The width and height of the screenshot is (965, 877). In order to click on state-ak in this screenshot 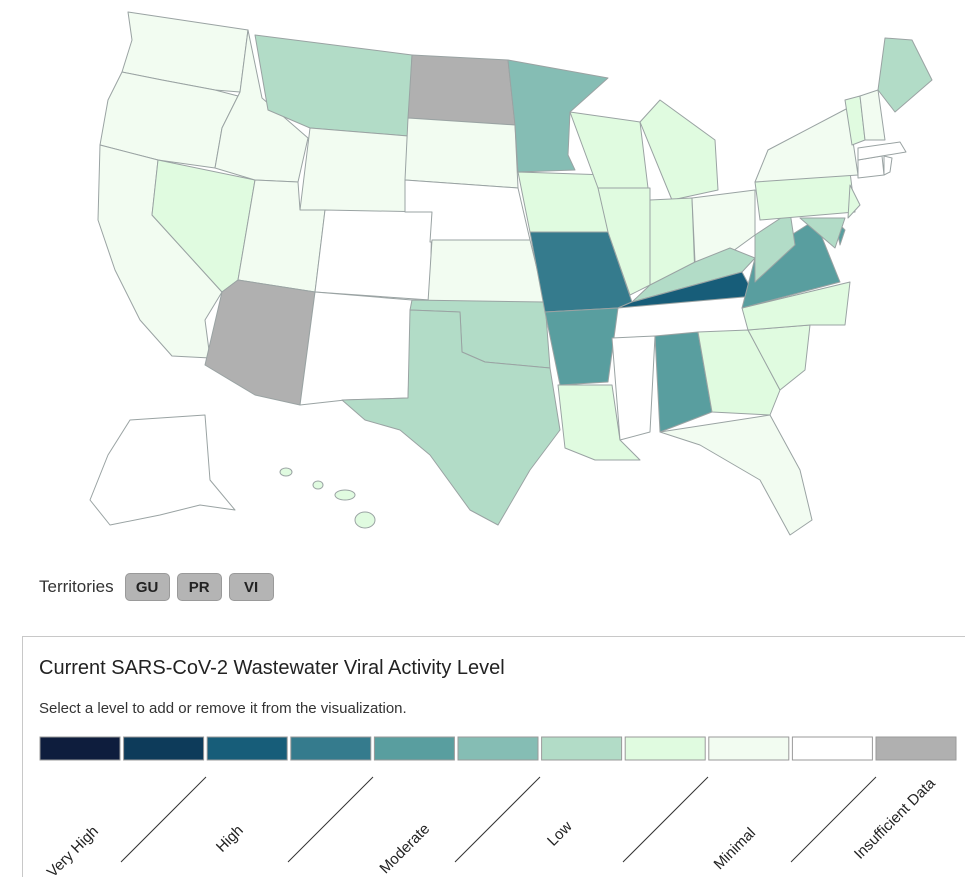, I will do `click(162, 470)`.